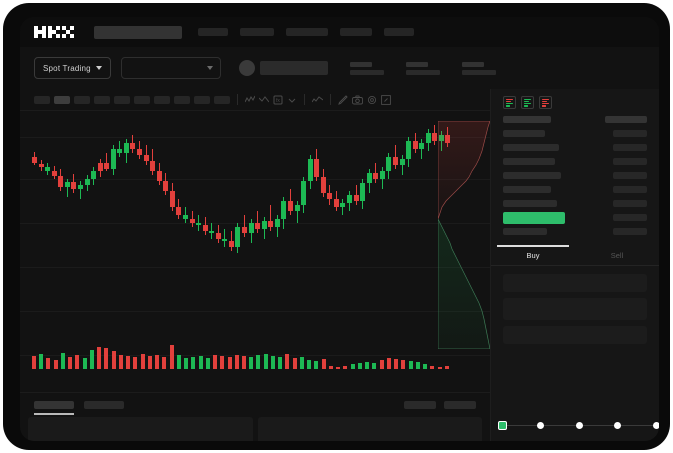  I want to click on compare-icon, so click(264, 100).